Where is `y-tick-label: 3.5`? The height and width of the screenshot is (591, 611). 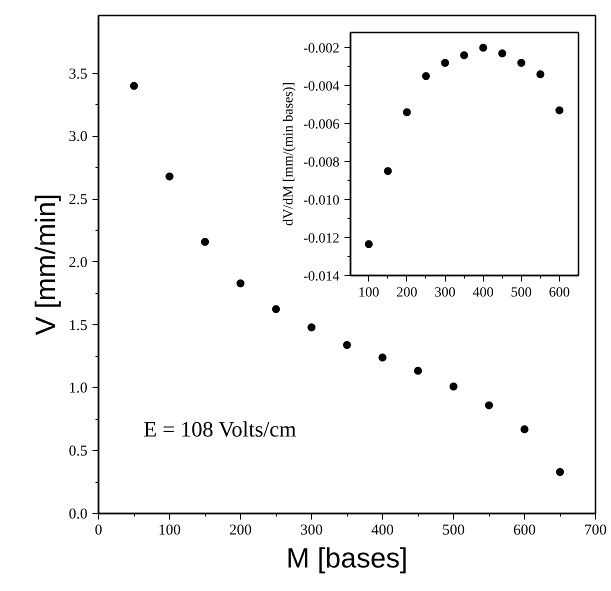 y-tick-label: 3.5 is located at coordinates (78, 74).